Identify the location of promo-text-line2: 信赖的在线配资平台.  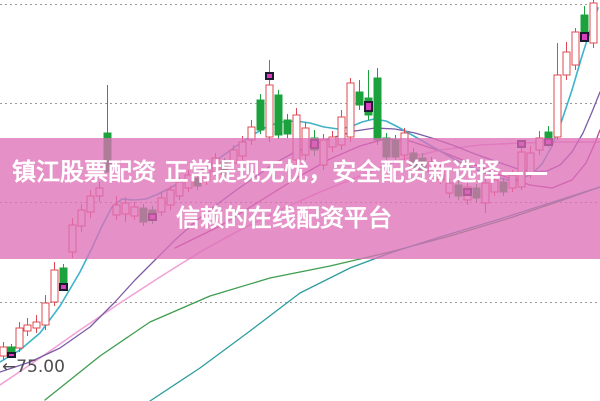
(284, 218).